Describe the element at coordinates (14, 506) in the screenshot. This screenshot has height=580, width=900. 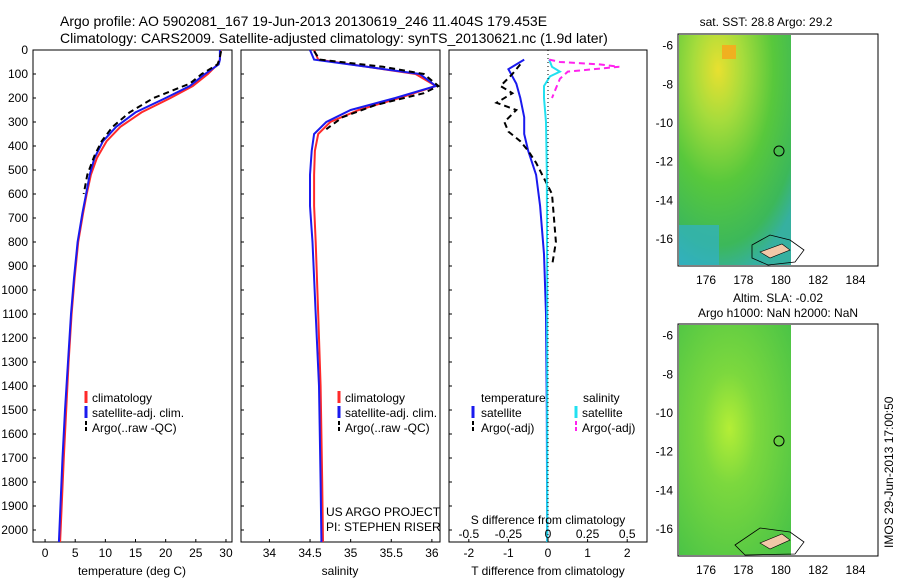
I see `depth-tick-label: 1900` at that location.